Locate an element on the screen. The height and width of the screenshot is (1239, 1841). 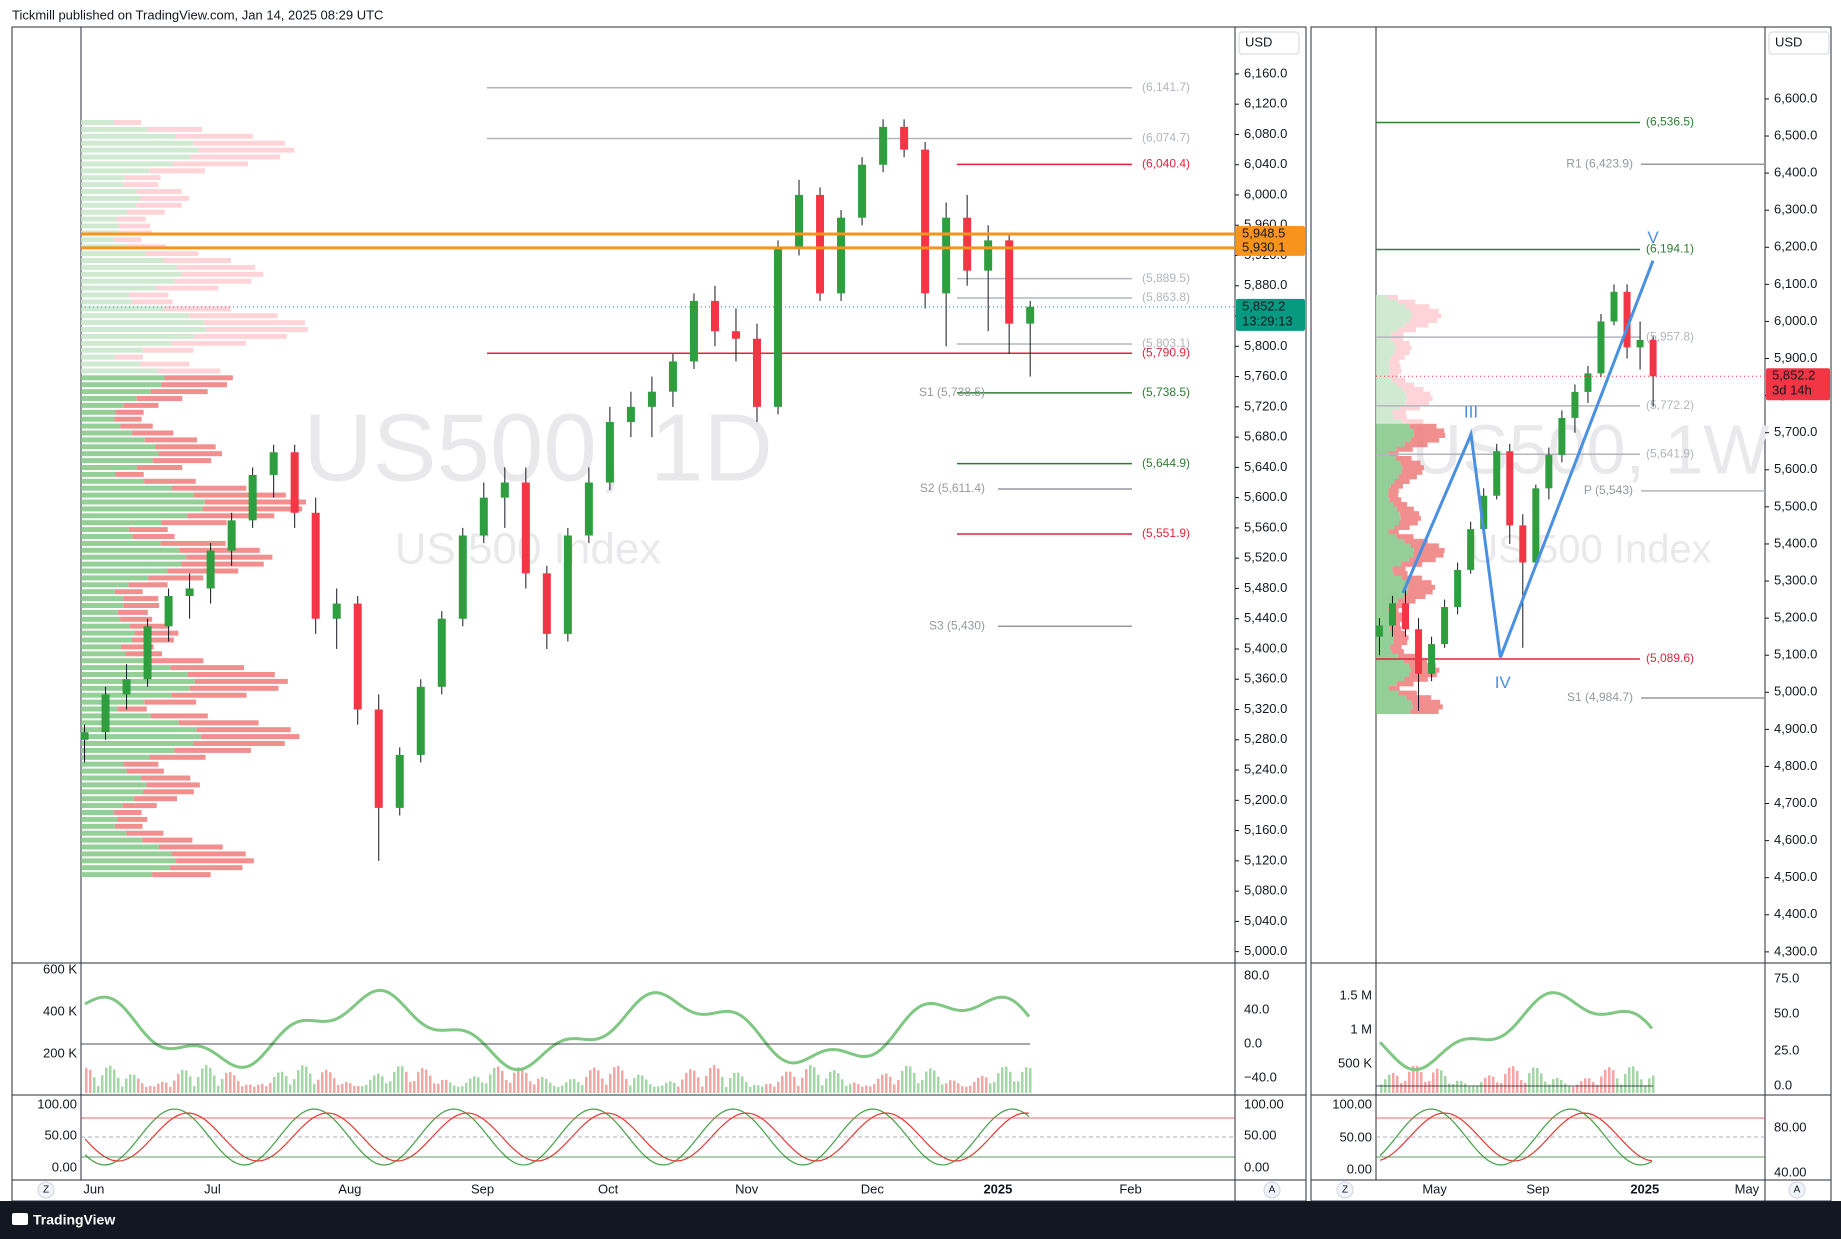
ind1-right-tick: 75.0 is located at coordinates (1786, 977).